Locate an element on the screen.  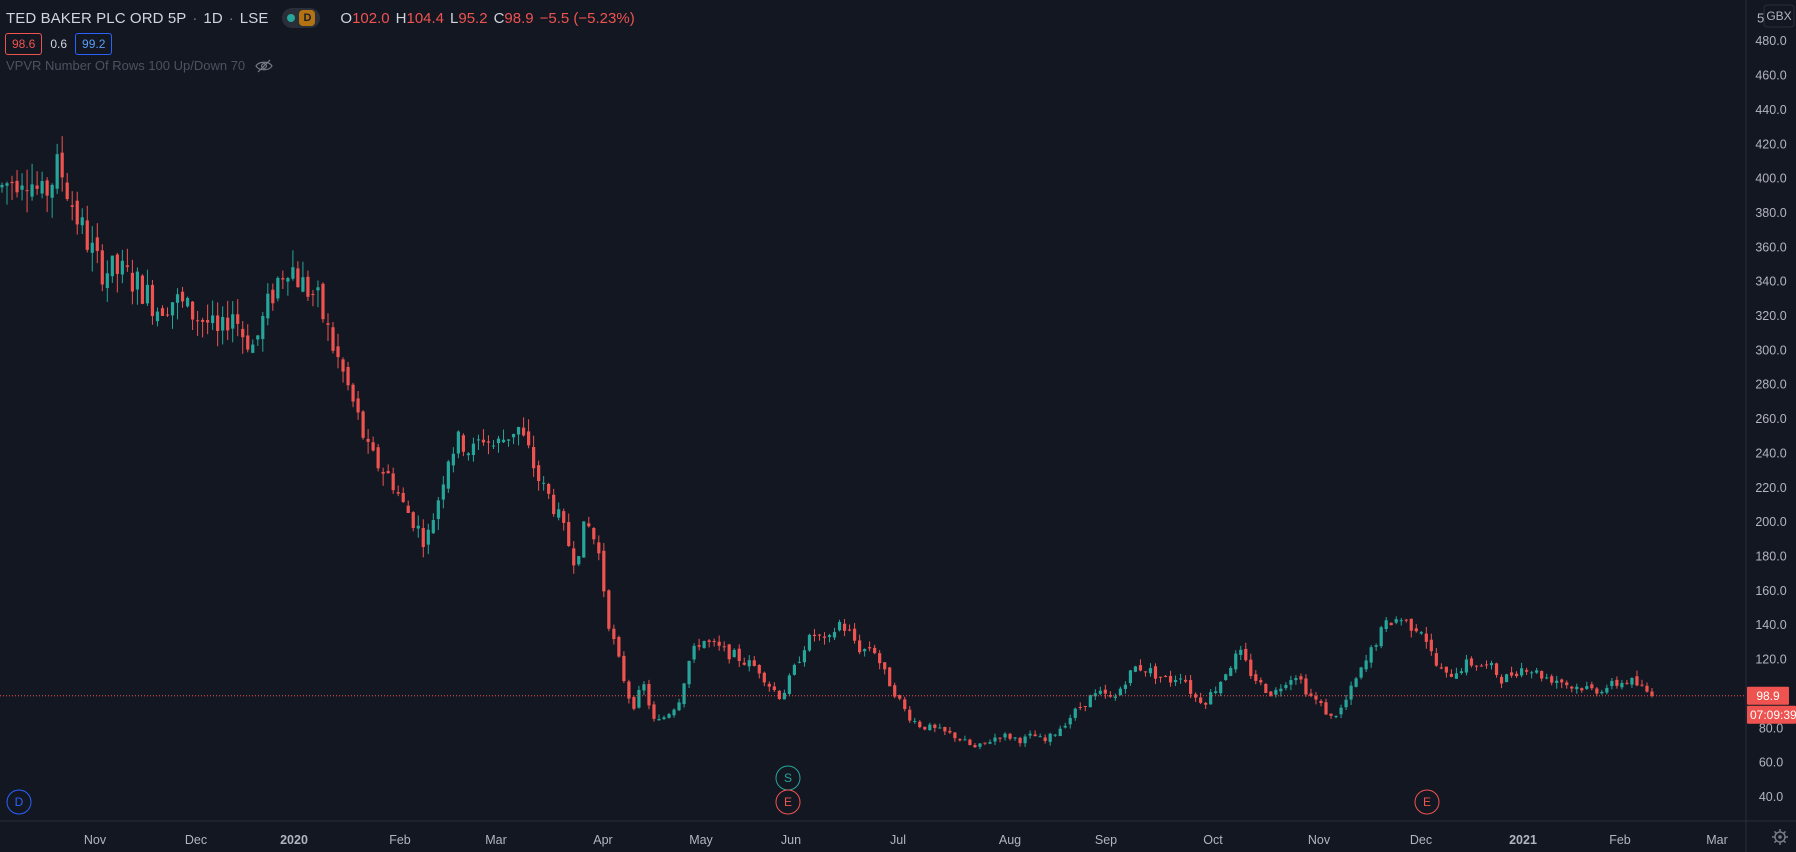
currency-button: GBX is located at coordinates (1779, 16).